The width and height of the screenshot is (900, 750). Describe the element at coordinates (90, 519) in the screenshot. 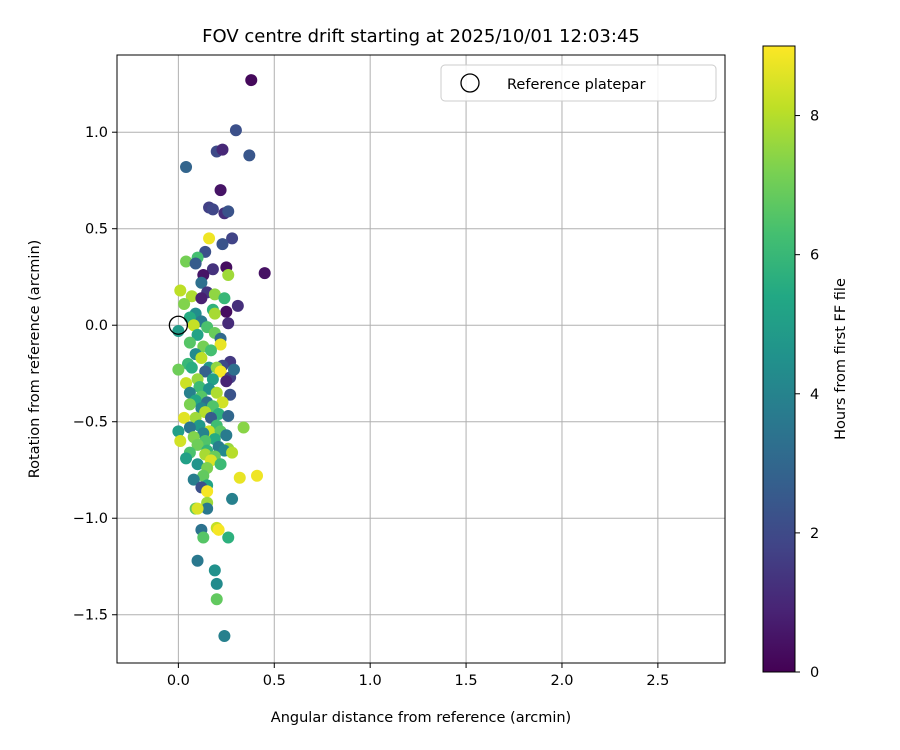

I see `y-tick-label: −1.0` at that location.